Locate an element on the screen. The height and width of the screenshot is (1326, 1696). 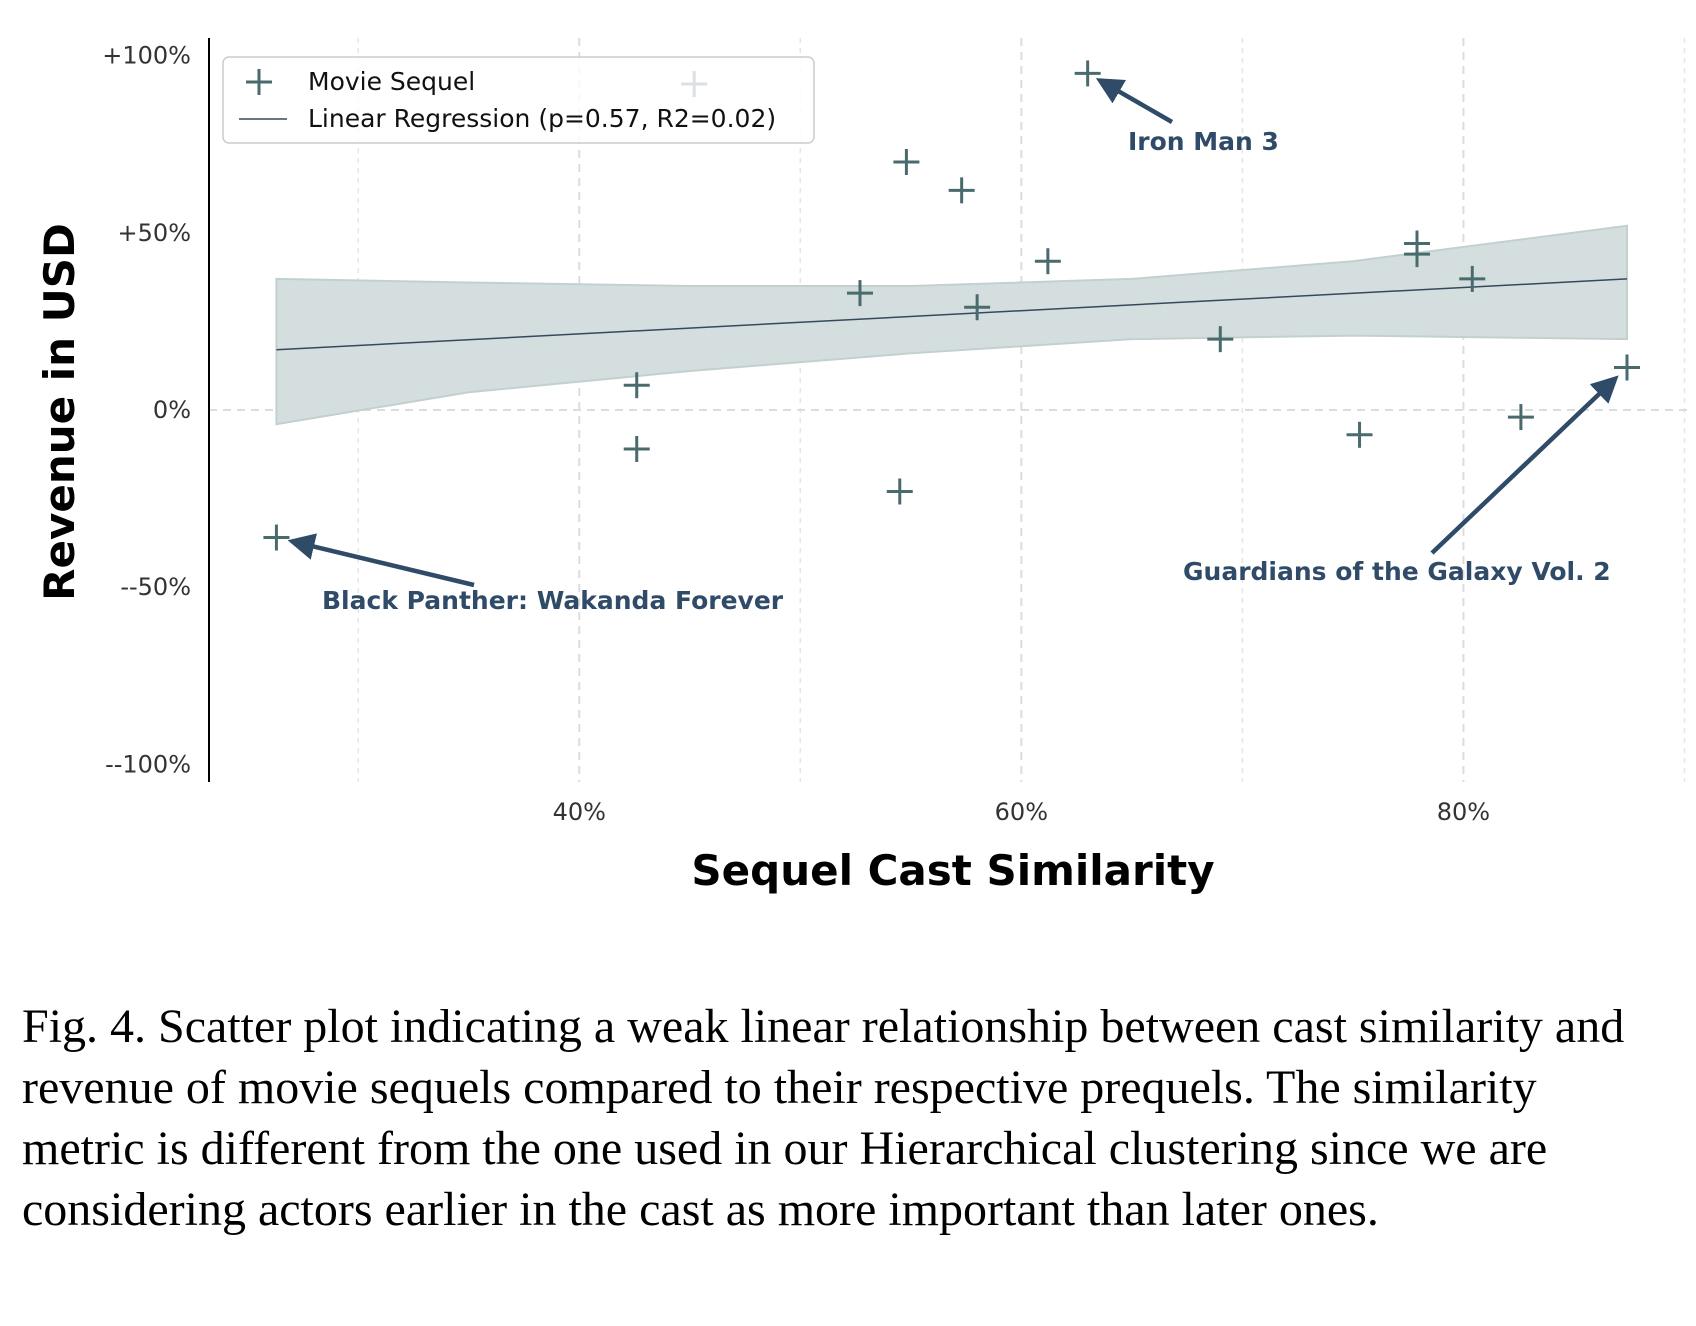
x-axis-title: Sequel Cast Similarity is located at coordinates (952, 870).